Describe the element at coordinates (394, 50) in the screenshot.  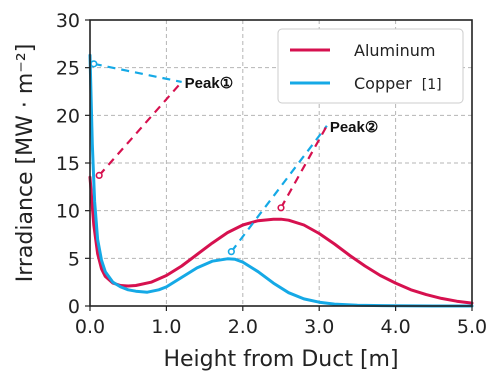
I see `legend-label-aluminum: Aluminum` at that location.